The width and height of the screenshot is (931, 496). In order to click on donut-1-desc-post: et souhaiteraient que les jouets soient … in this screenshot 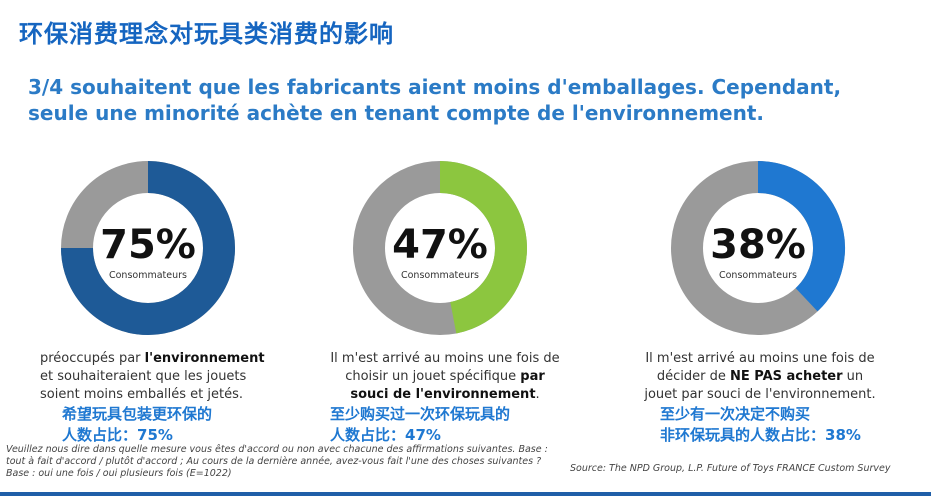, I will do `click(143, 385)`.